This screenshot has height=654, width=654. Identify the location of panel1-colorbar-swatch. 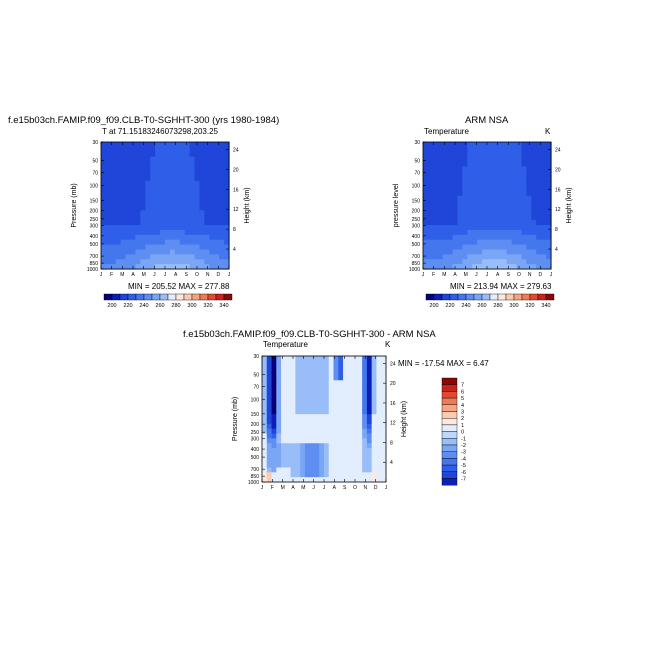
(188, 297).